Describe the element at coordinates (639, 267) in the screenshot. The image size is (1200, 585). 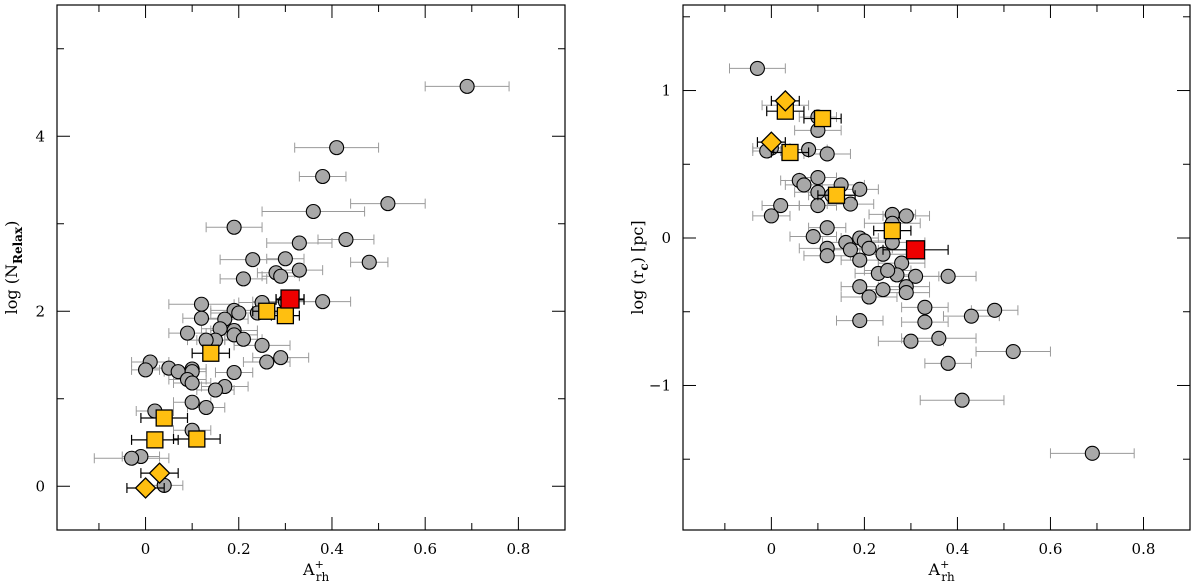
I see `y-axis-label: log (rc) [pc]` at that location.